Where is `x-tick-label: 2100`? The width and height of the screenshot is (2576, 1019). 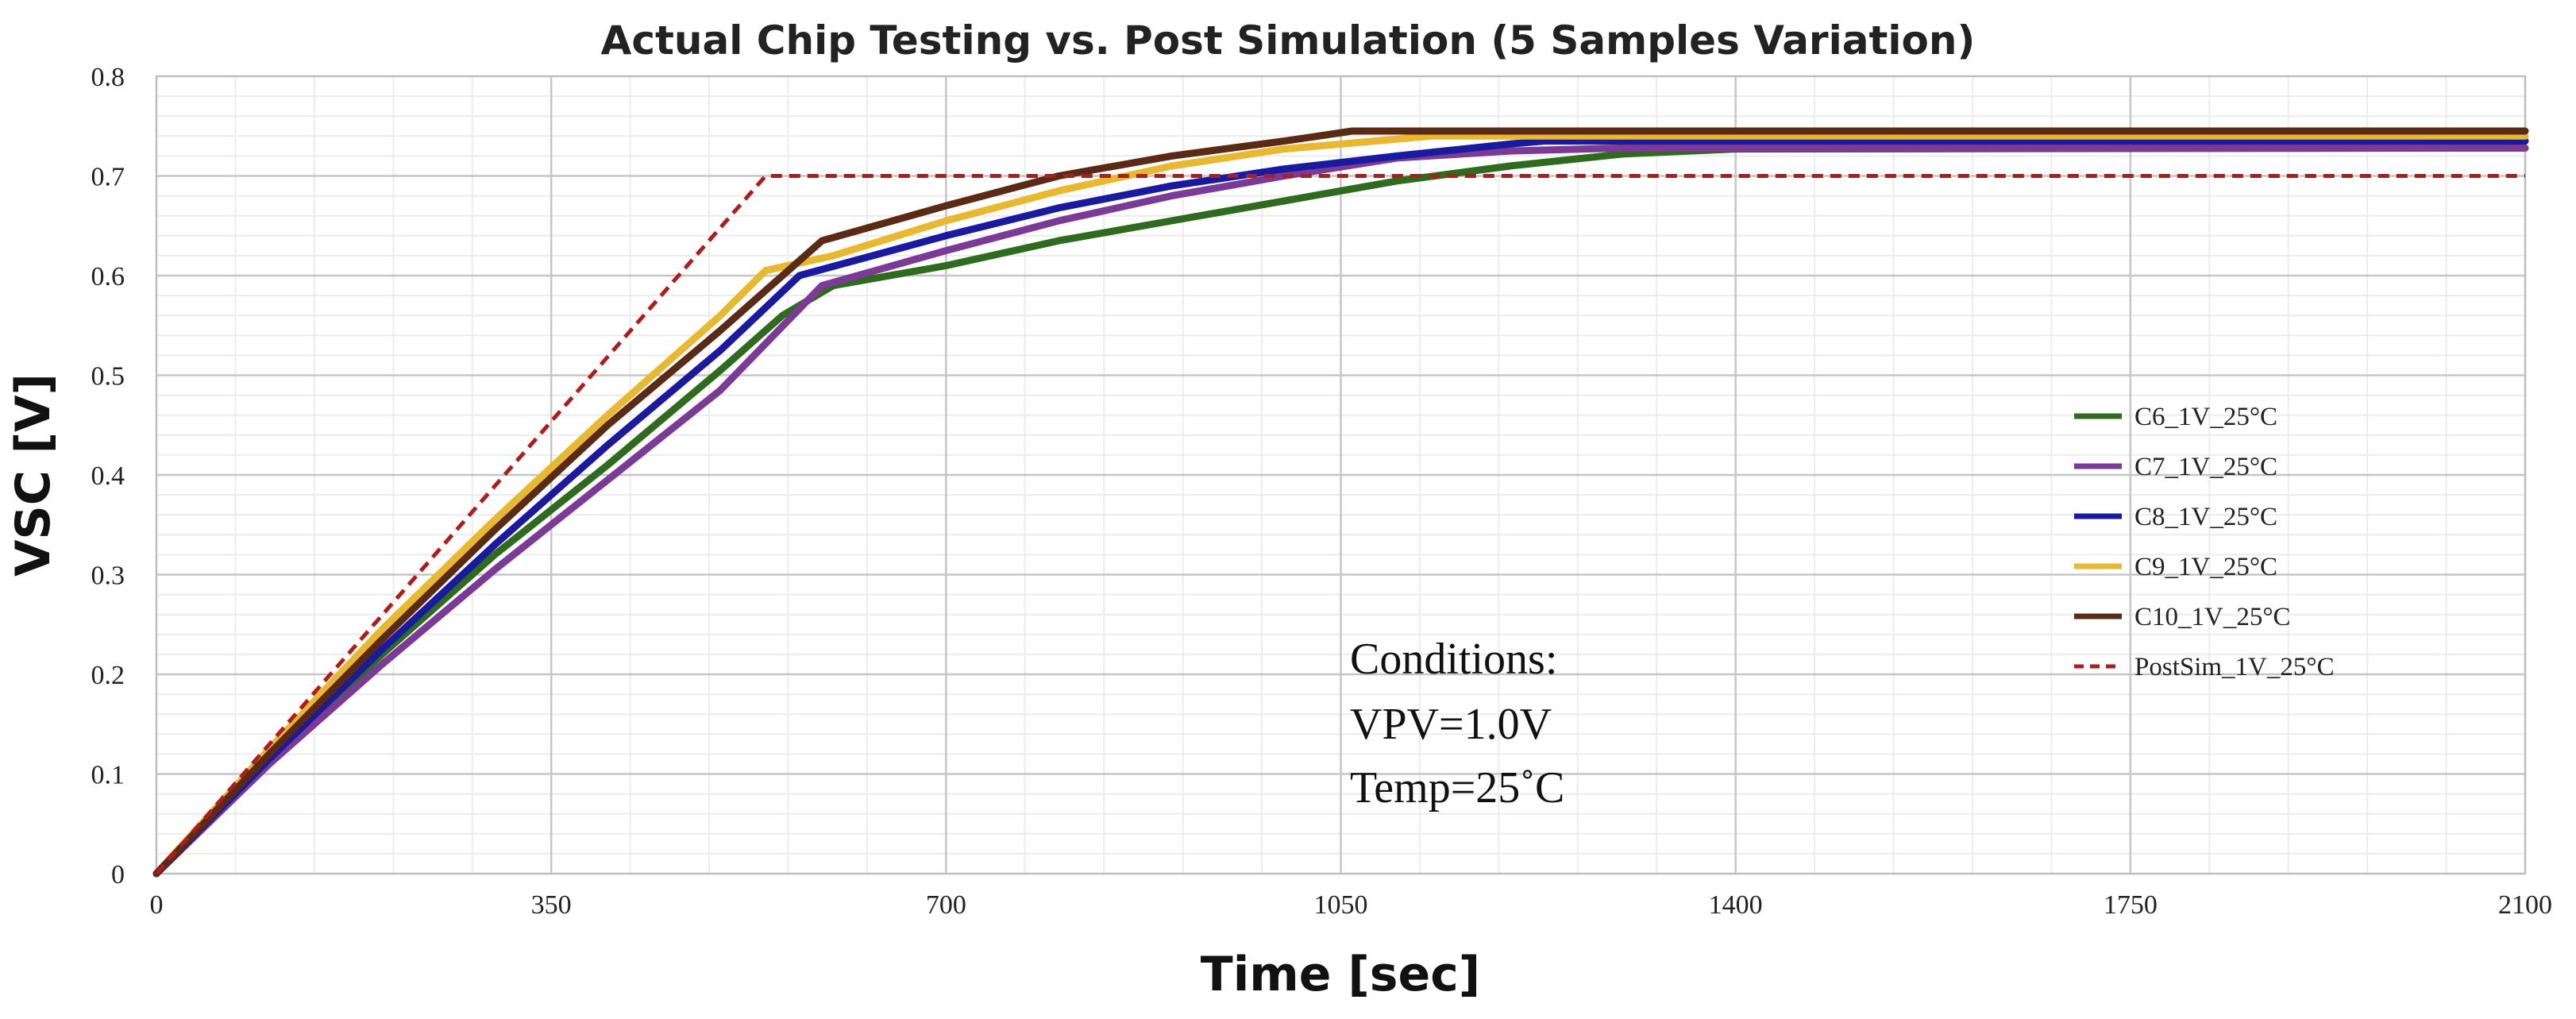
x-tick-label: 2100 is located at coordinates (2525, 905).